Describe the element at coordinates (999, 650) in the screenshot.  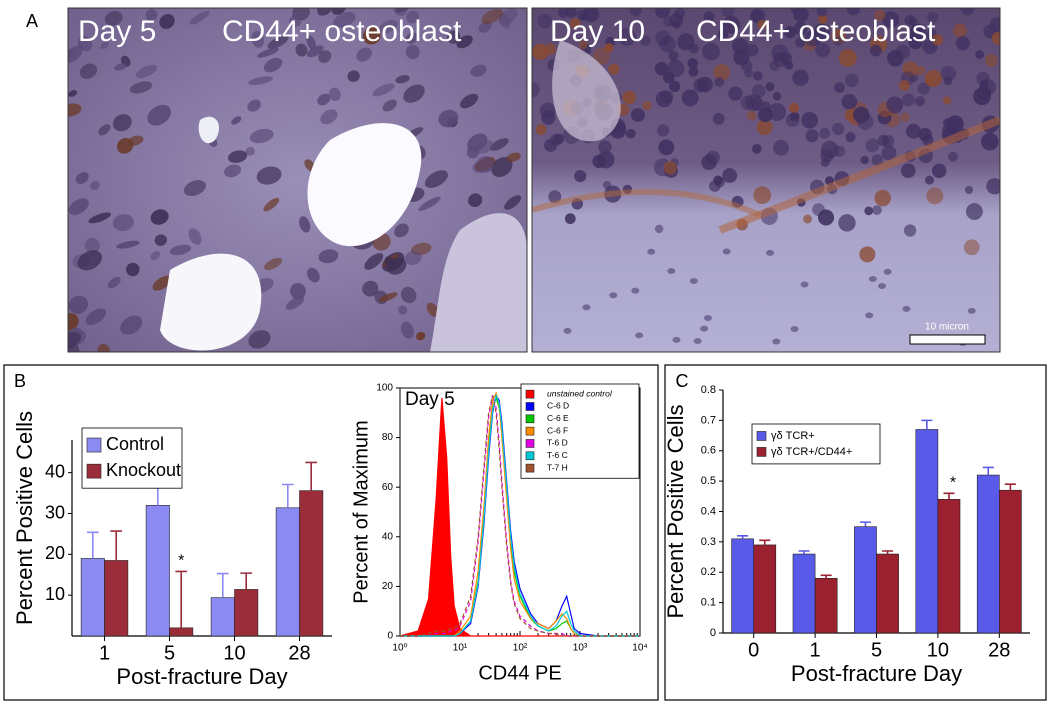
I see `x-tick-label: 28` at that location.